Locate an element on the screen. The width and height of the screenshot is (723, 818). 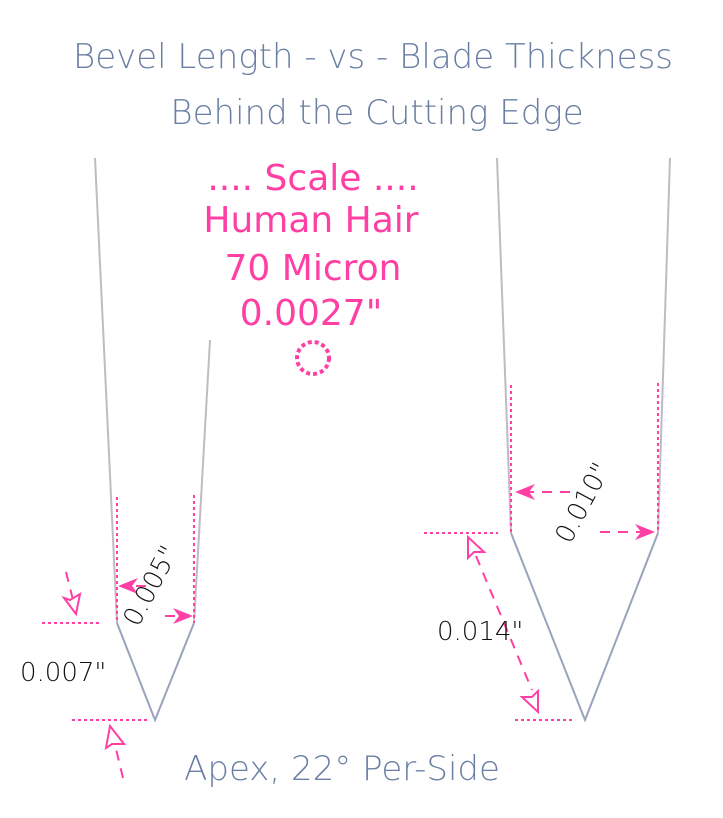
right-blade-left-edge is located at coordinates (504, 345).